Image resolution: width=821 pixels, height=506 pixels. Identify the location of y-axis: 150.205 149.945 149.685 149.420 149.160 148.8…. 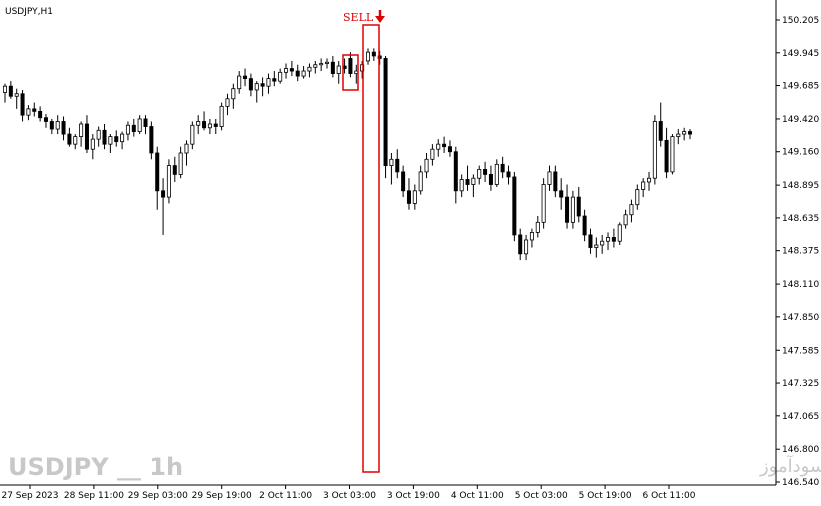
(797, 252).